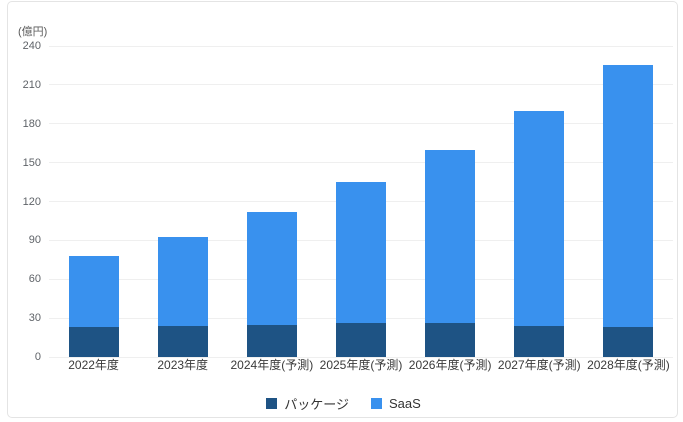  I want to click on y-tick-label-120: 120, so click(31, 201).